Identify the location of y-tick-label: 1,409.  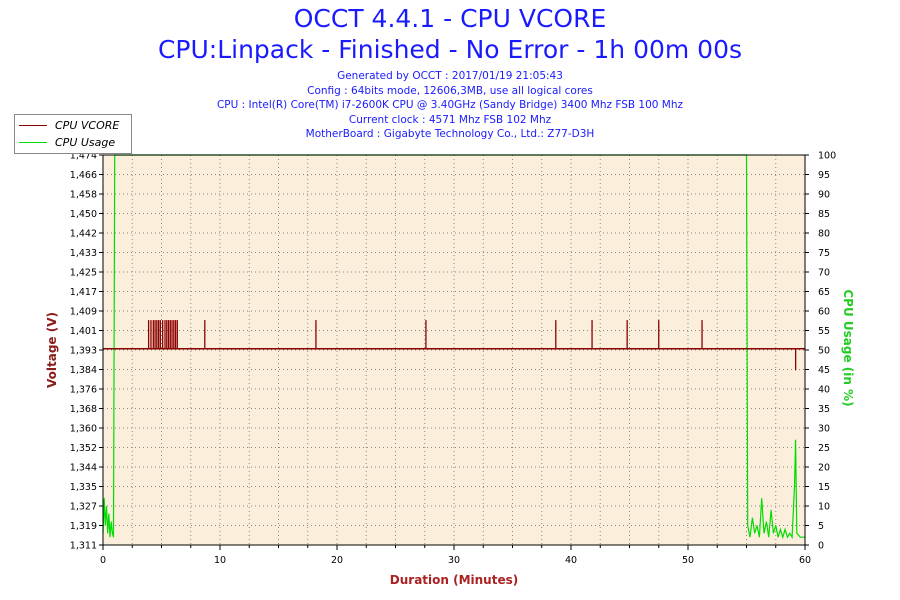
(83, 312).